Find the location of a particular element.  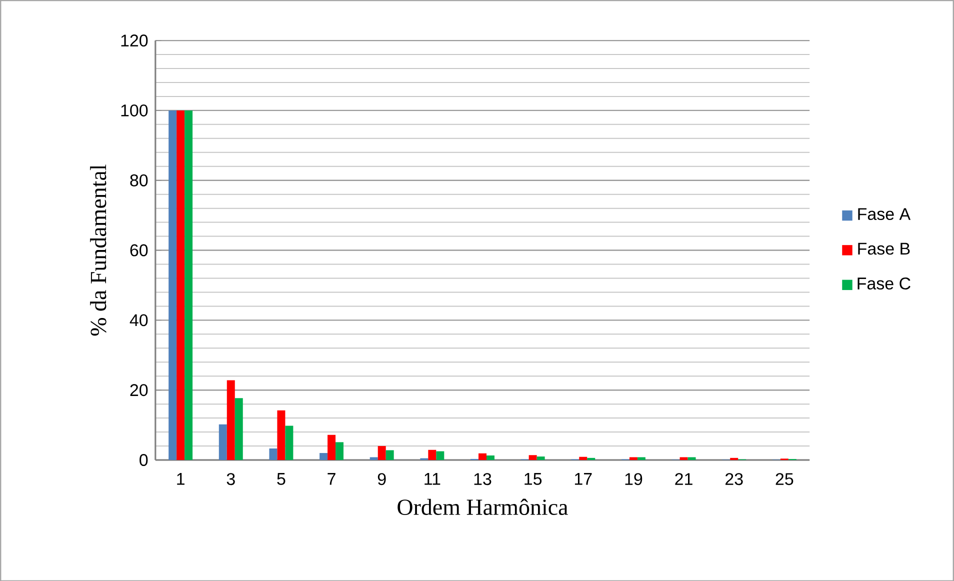

y-tick-label: 80 is located at coordinates (139, 180).